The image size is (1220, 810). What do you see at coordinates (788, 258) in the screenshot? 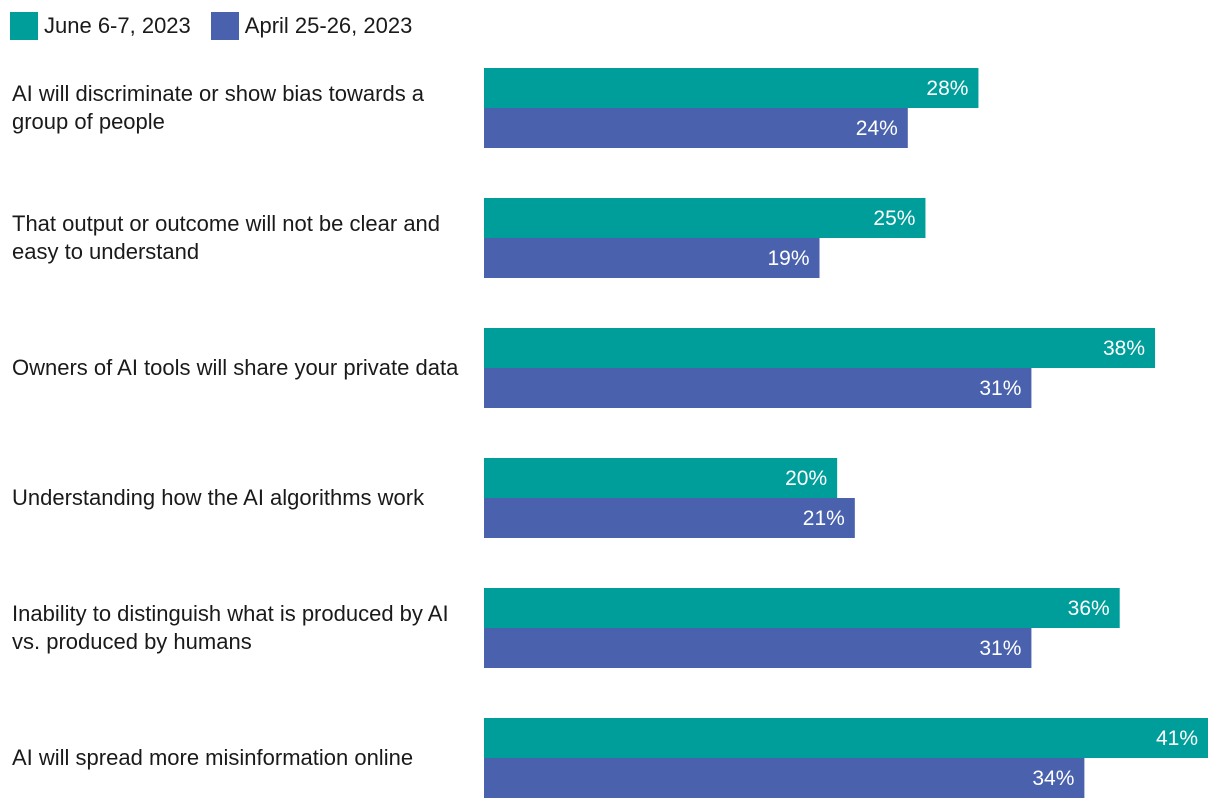
I see `bar-value-label: 19%` at bounding box center [788, 258].